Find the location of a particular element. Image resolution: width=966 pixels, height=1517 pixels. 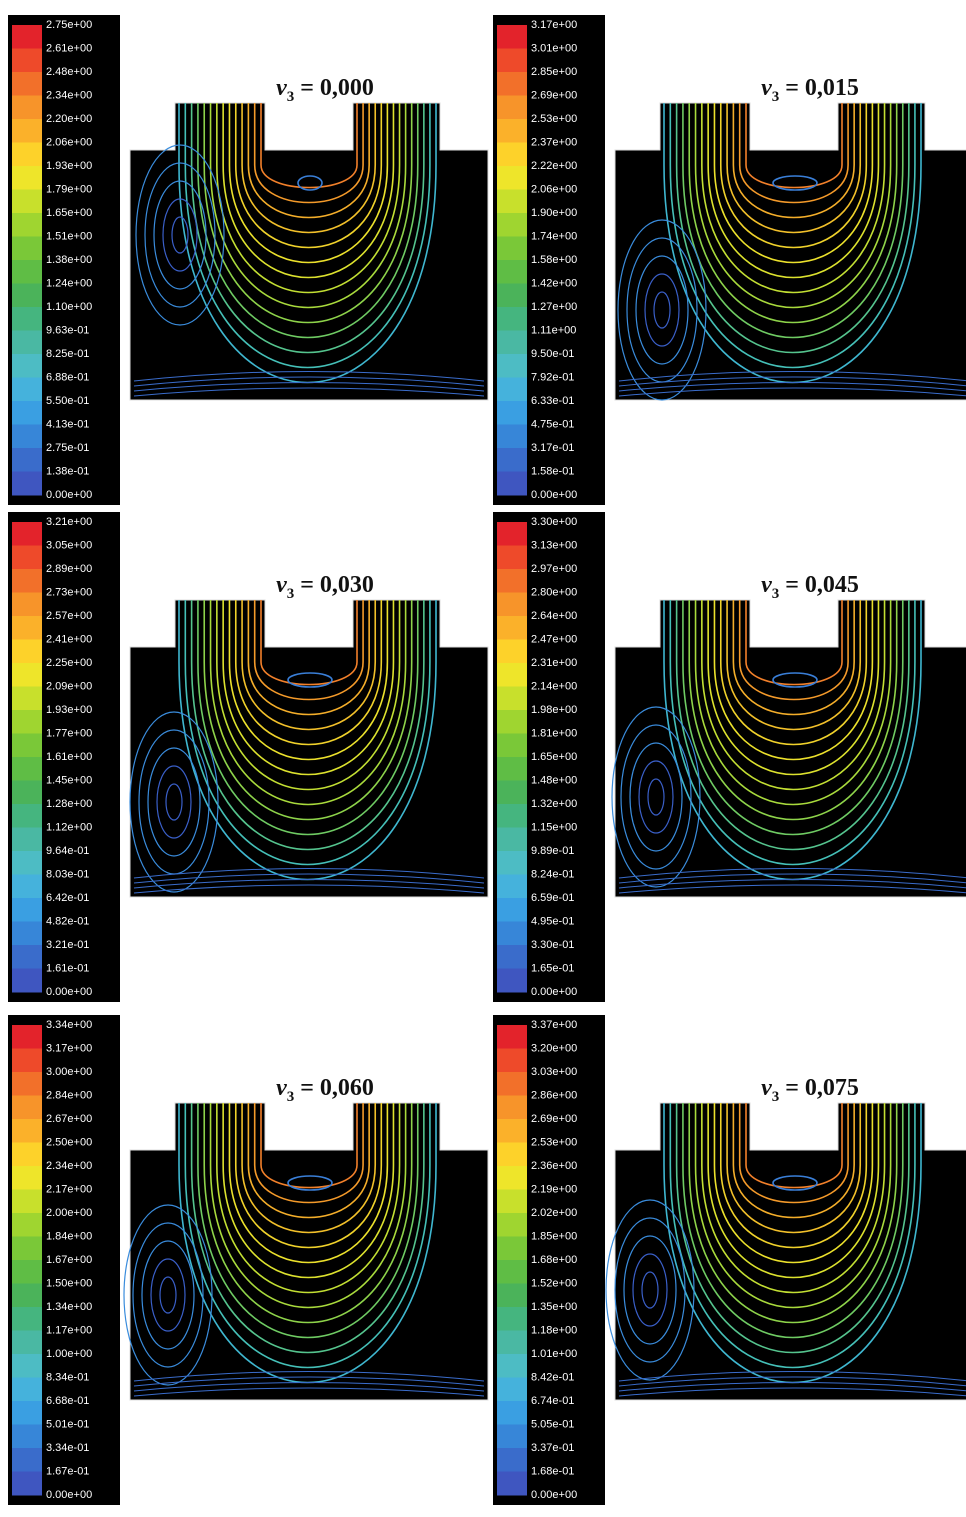

colorbar-label: 5.50e-01 is located at coordinates (67, 401).